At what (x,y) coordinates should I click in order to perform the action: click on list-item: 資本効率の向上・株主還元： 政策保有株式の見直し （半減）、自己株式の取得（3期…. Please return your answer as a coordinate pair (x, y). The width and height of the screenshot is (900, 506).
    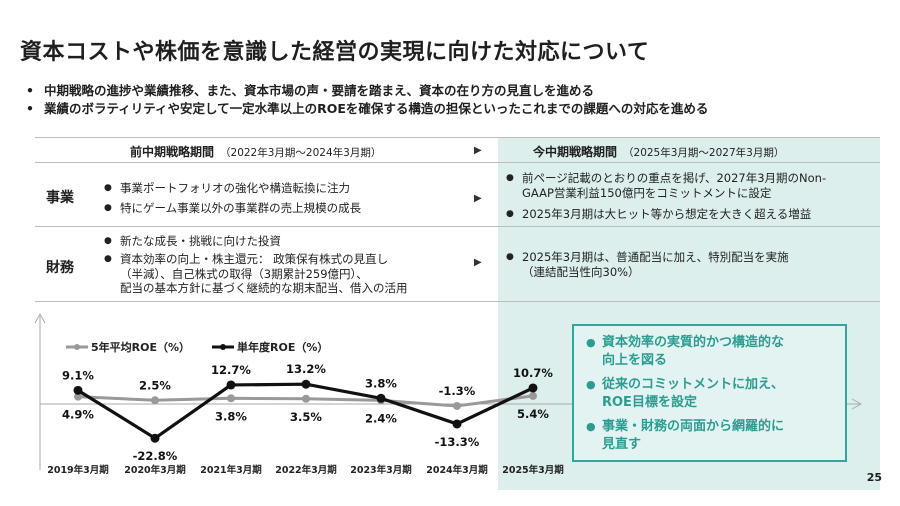
    Looking at the image, I should click on (255, 274).